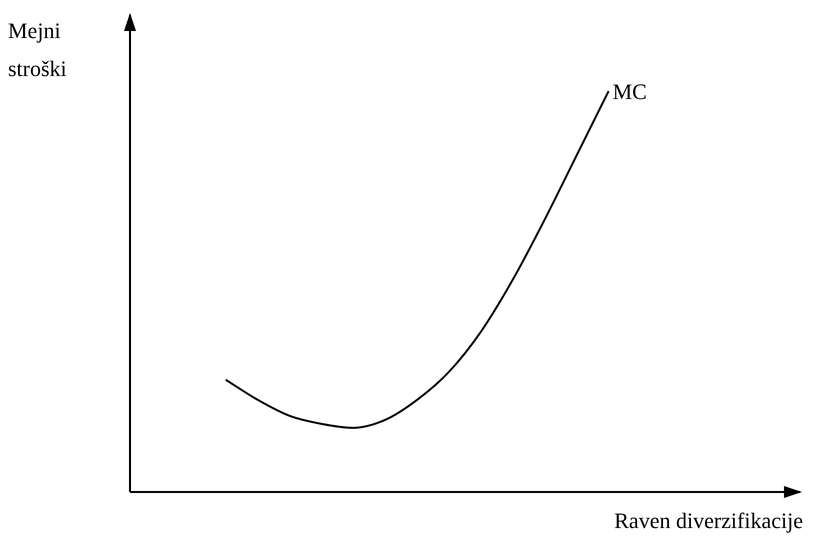 Image resolution: width=815 pixels, height=545 pixels. I want to click on series-label: MC, so click(629, 91).